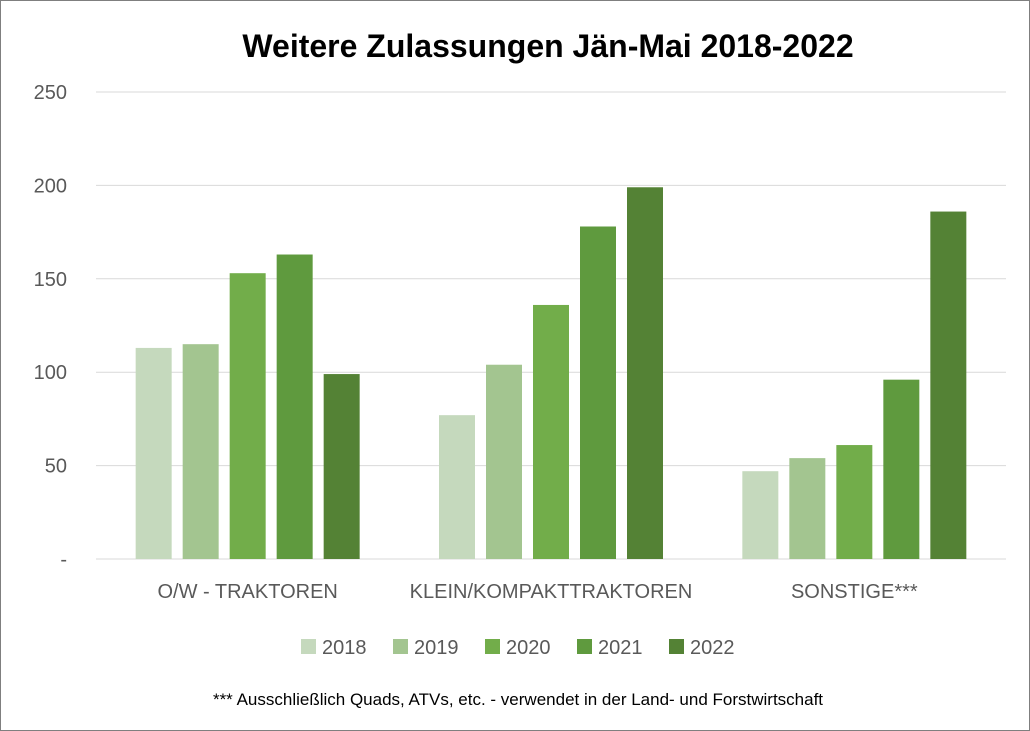  Describe the element at coordinates (620, 648) in the screenshot. I see `legend-label-2021: 2021` at that location.